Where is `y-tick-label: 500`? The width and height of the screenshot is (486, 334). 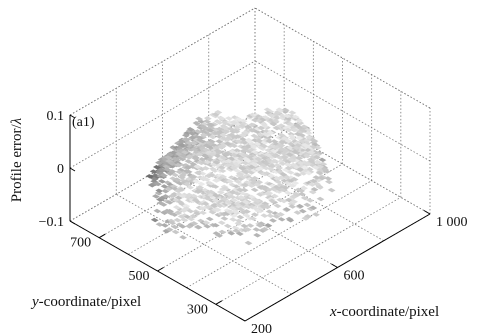 y-tick-label: 500 is located at coordinates (139, 276).